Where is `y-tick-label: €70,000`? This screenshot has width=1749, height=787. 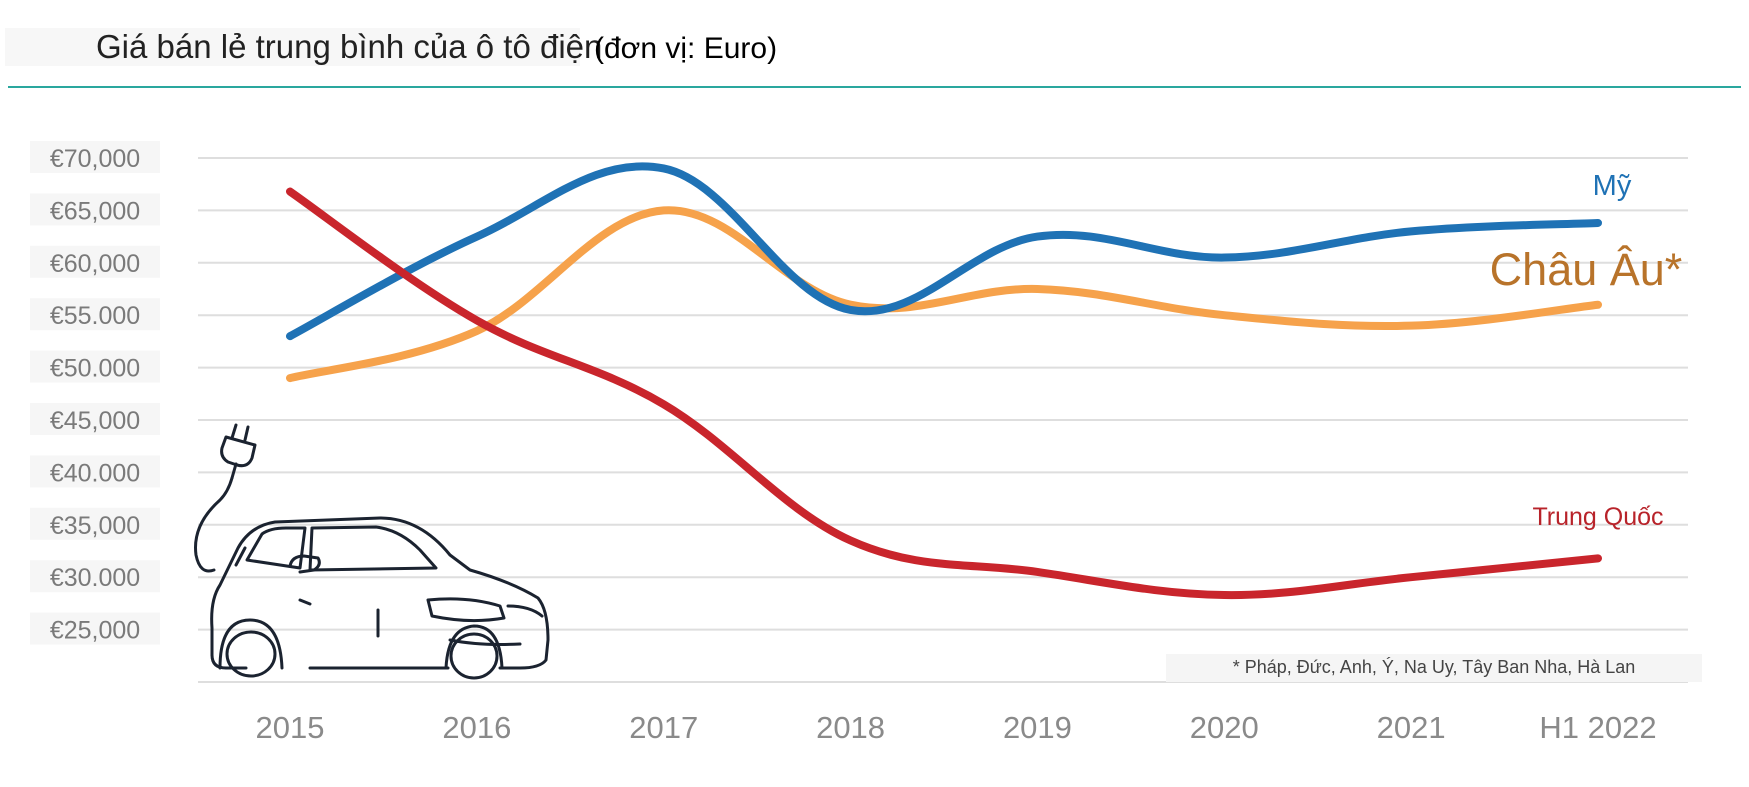
y-tick-label: €70,000 is located at coordinates (95, 159).